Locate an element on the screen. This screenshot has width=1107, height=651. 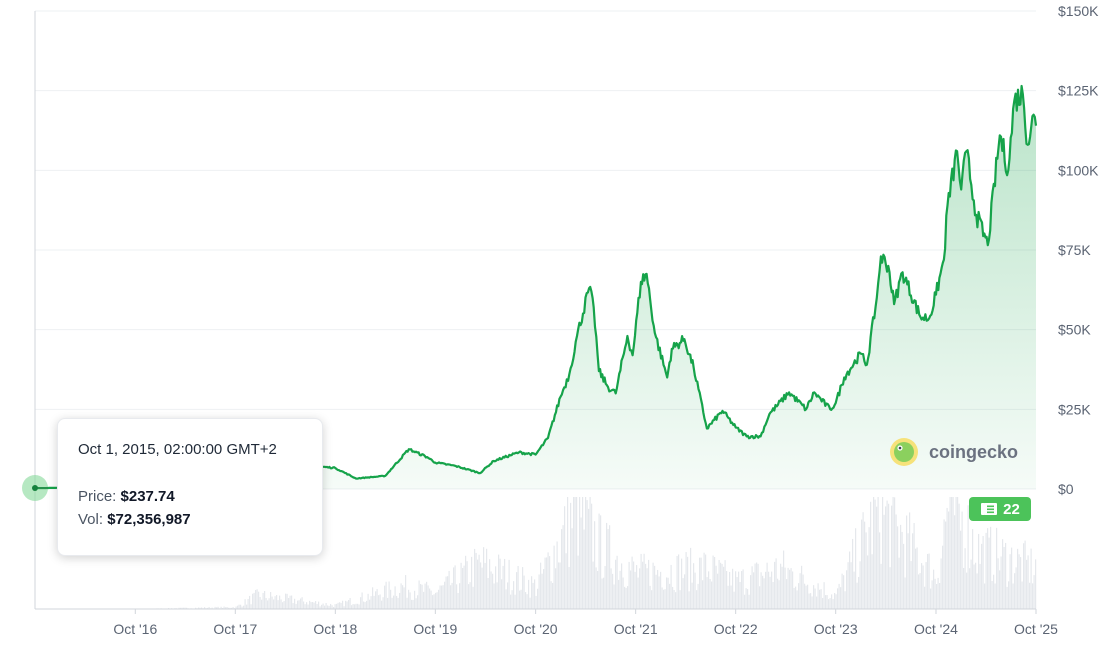
tooltip-vol-value: $72,356,987 is located at coordinates (149, 519).